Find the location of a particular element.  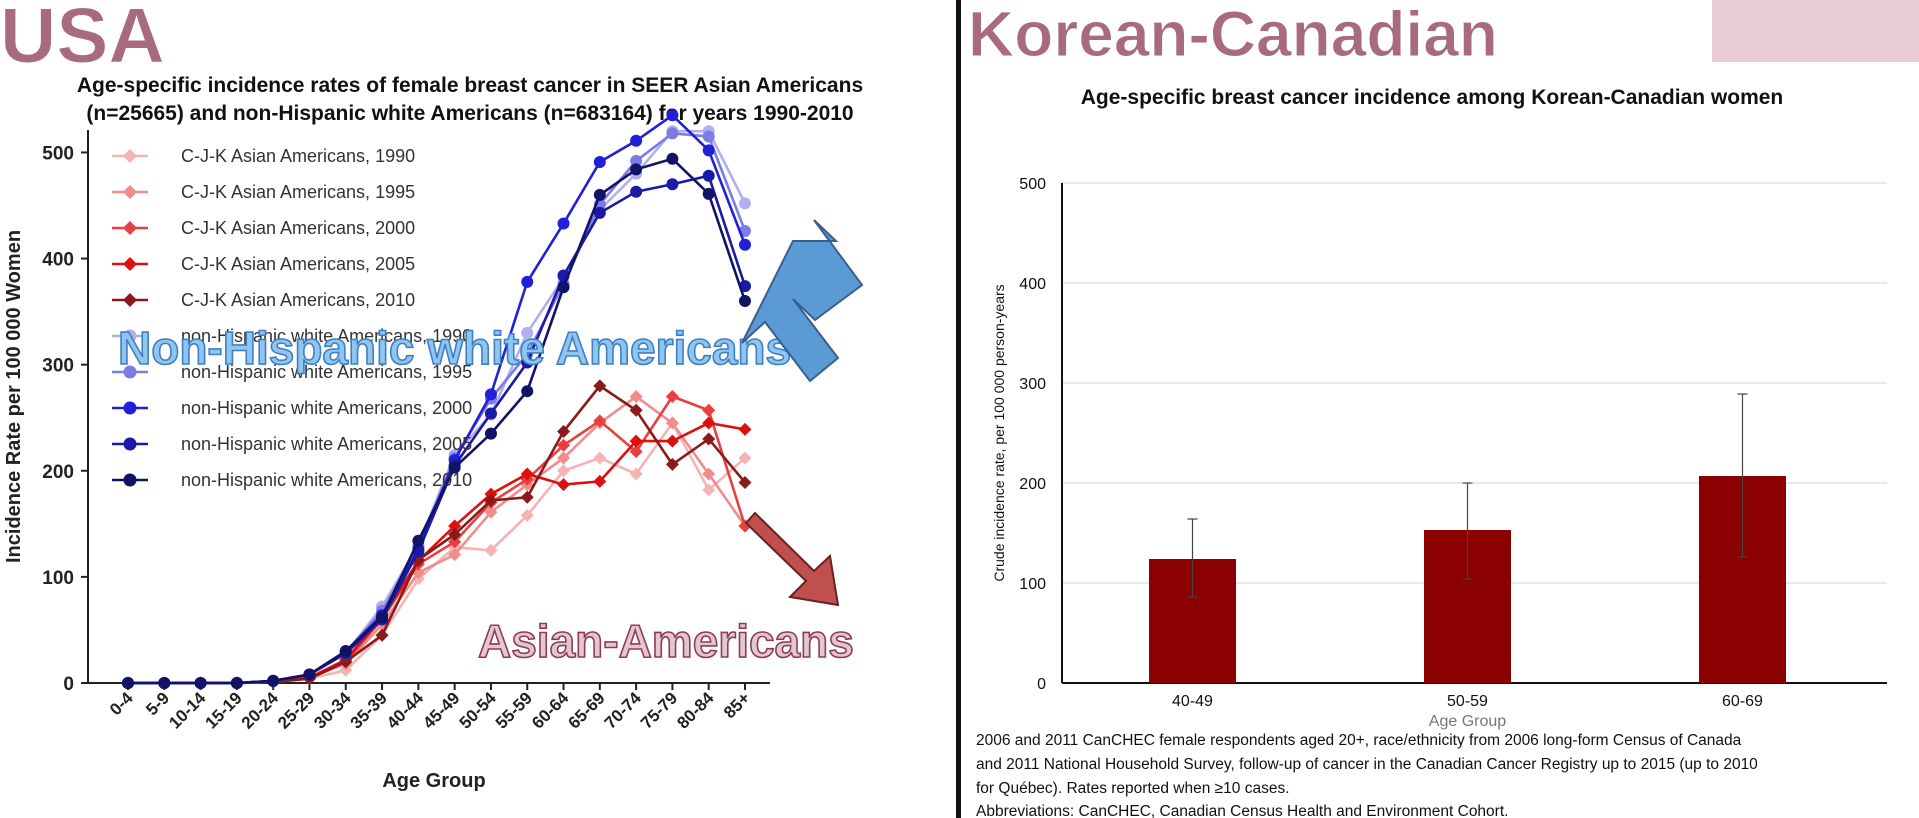

usa-x-tick-label: 45-49 is located at coordinates (441, 710).